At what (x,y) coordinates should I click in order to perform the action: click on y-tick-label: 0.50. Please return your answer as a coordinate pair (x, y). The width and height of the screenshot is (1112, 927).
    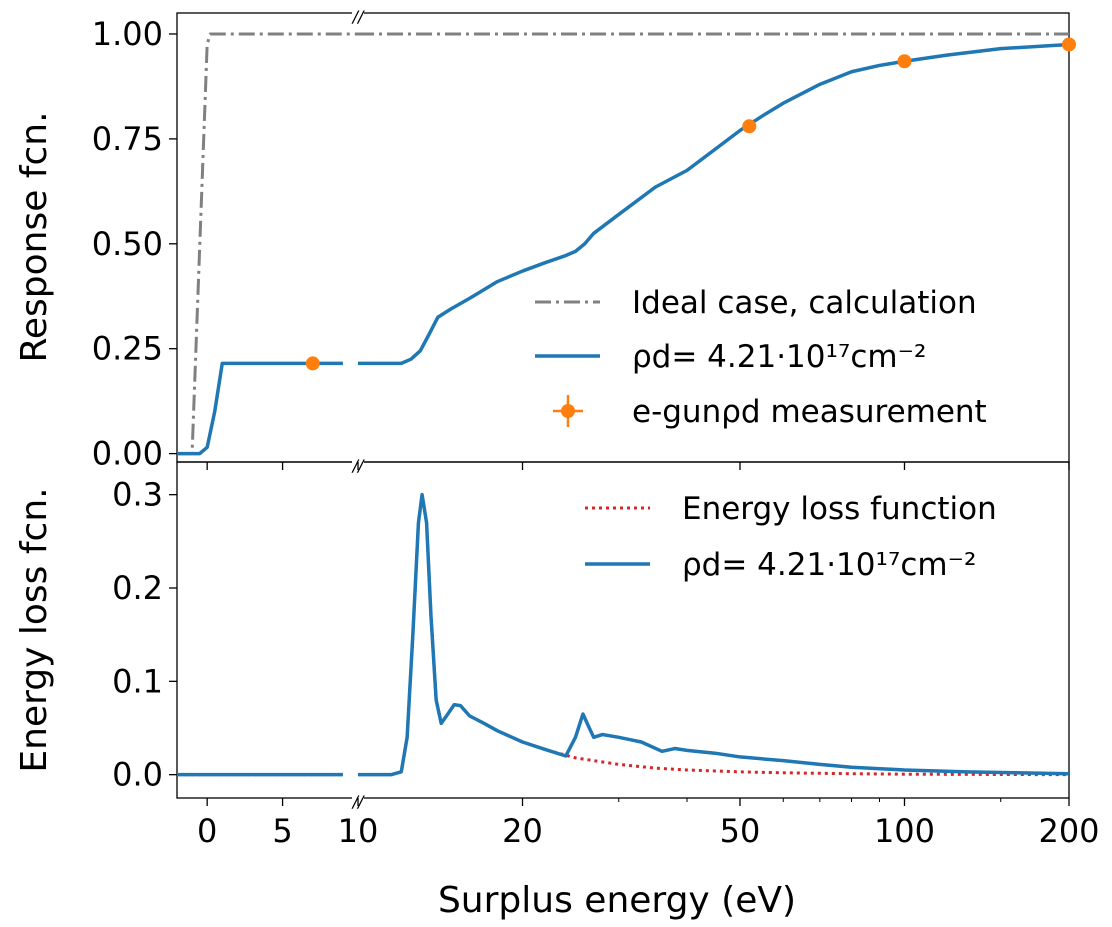
    Looking at the image, I should click on (127, 244).